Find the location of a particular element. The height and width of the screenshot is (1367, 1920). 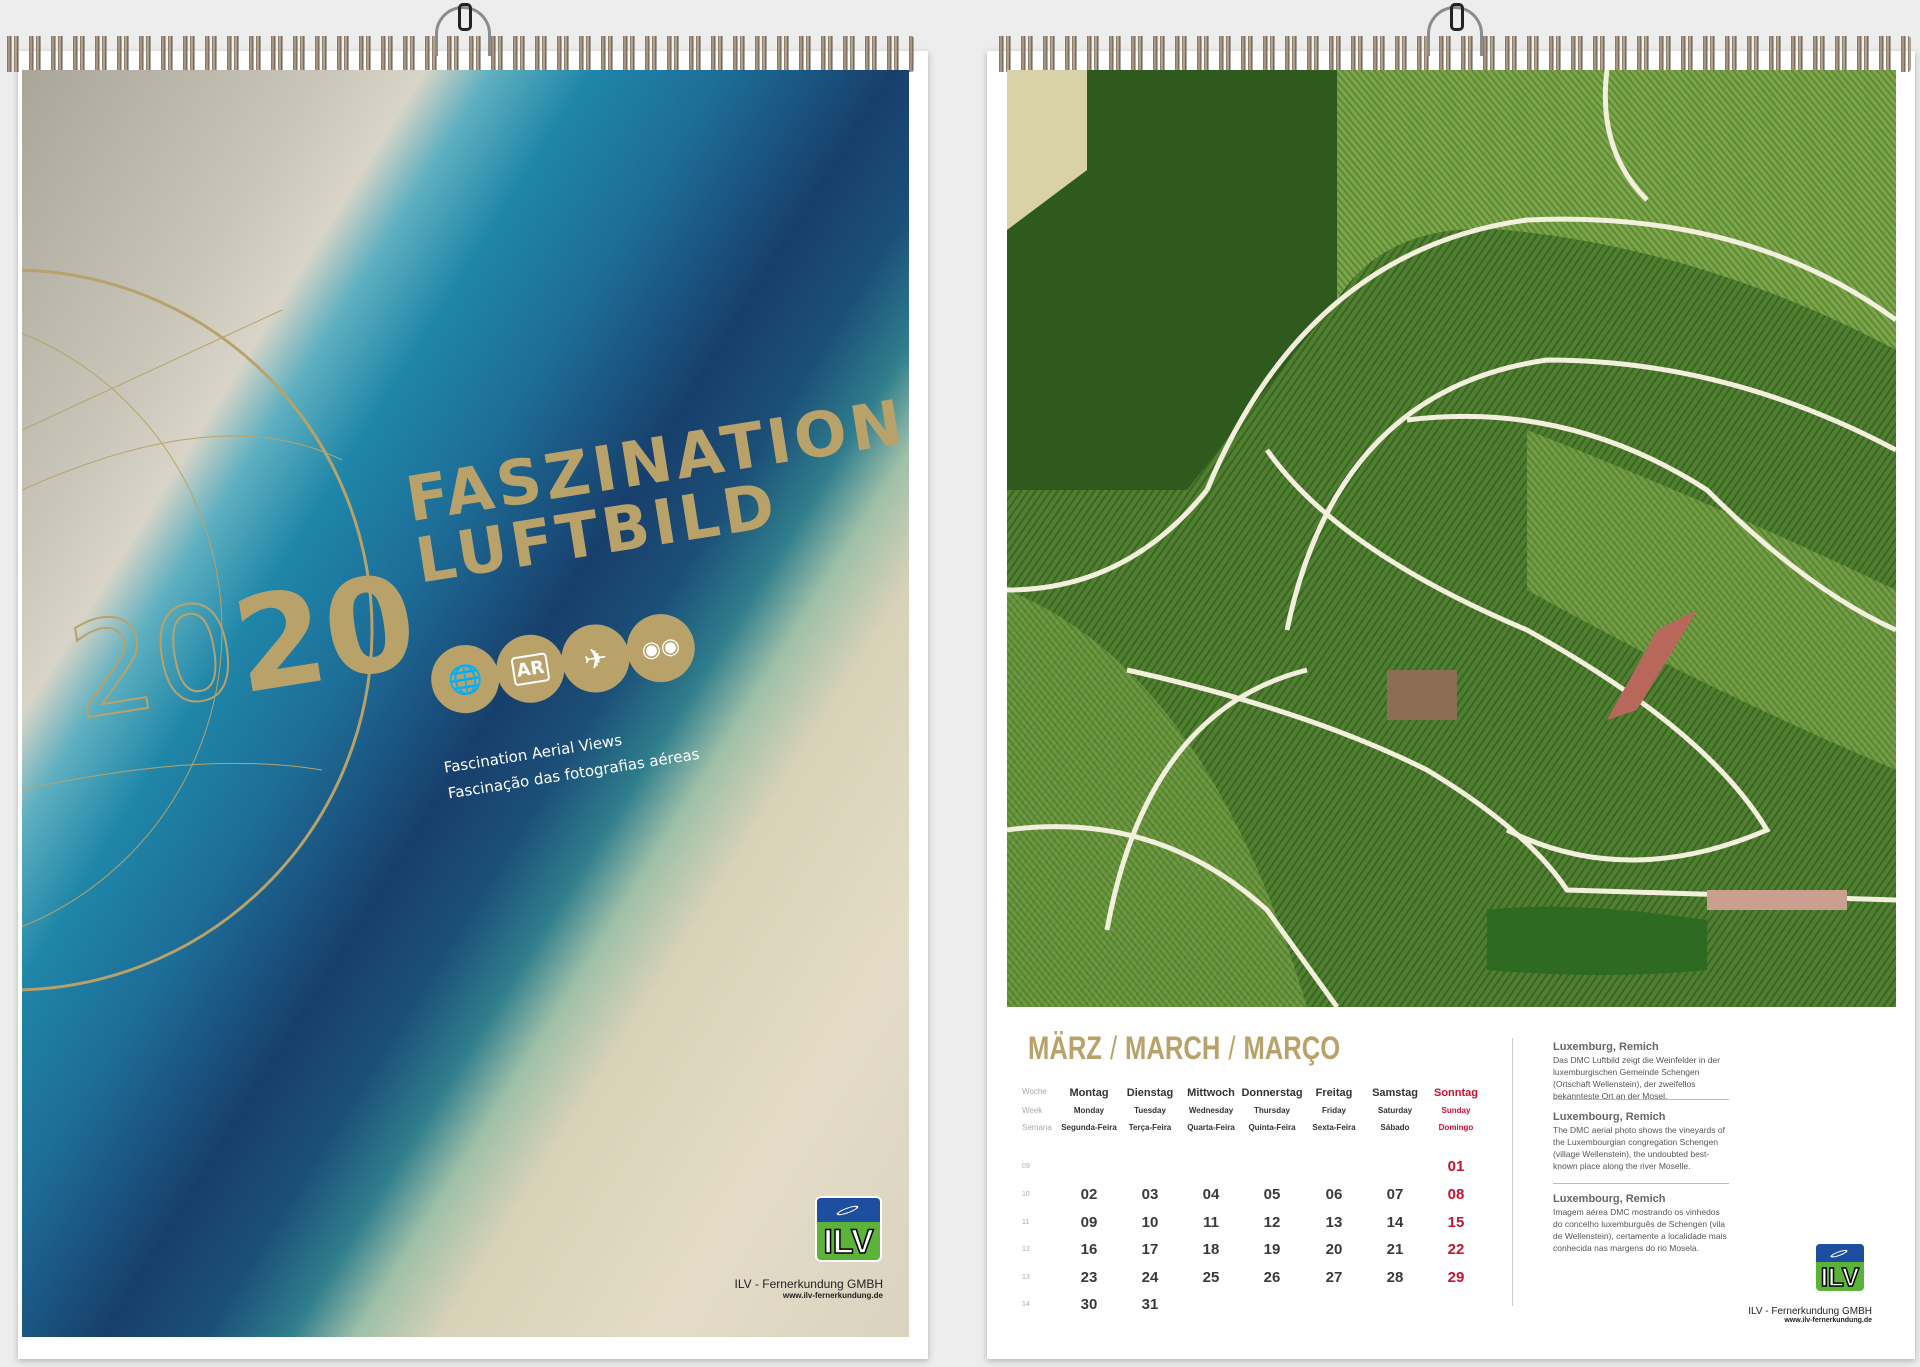

calendar-date: 14 is located at coordinates (1395, 1222).